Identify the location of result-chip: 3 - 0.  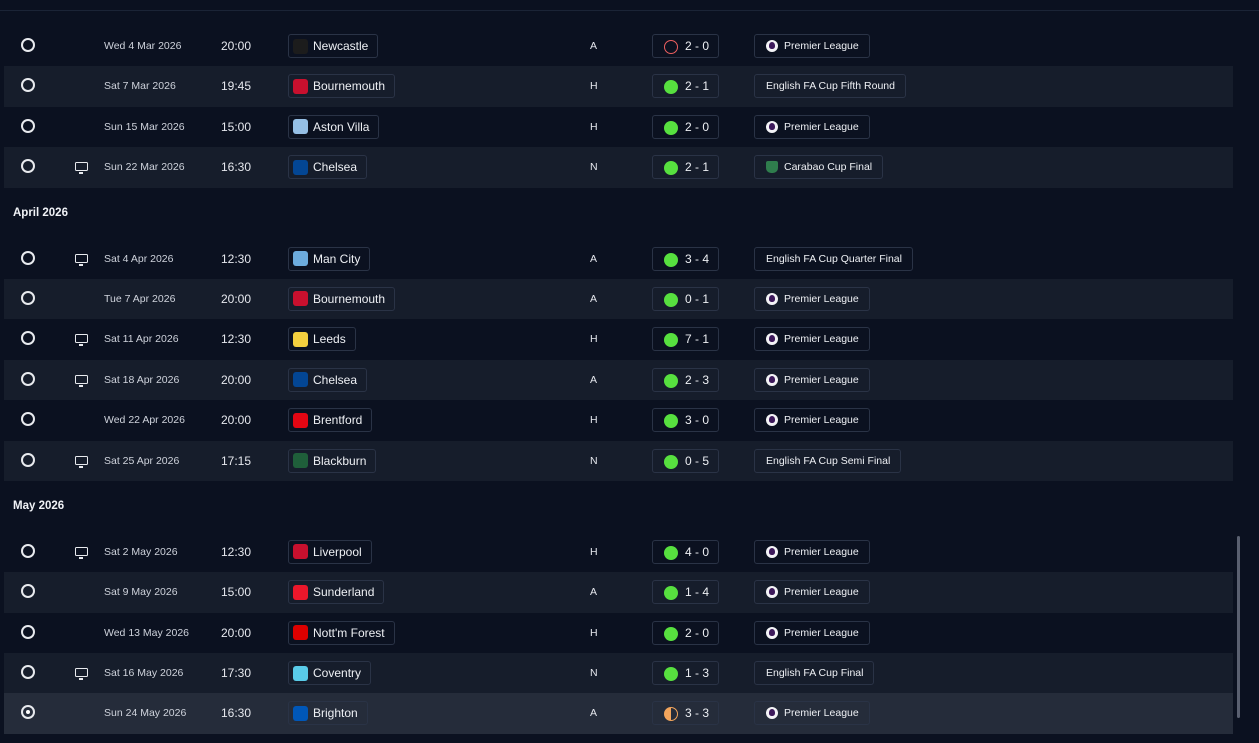
(685, 420).